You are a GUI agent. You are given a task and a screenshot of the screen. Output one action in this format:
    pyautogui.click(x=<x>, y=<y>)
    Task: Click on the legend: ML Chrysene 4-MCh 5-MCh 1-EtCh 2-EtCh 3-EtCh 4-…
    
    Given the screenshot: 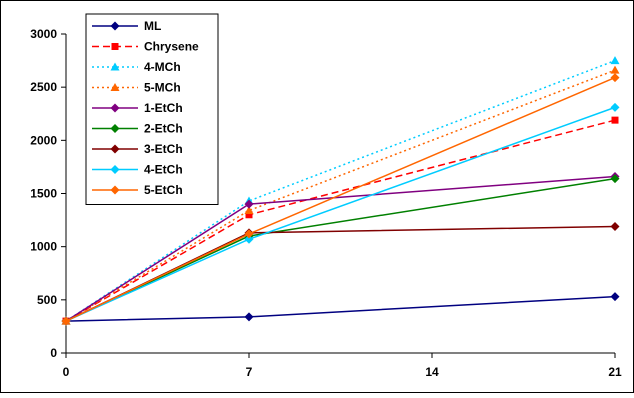 What is the action you would take?
    pyautogui.click(x=152, y=109)
    